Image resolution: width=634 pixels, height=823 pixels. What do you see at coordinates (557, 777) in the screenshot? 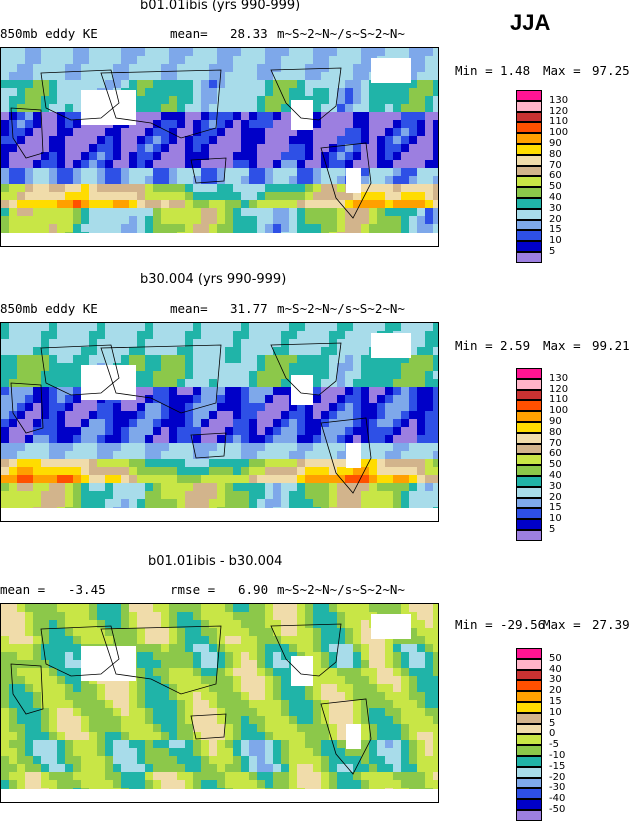
I see `colorbar-tick-label: -20` at bounding box center [557, 777].